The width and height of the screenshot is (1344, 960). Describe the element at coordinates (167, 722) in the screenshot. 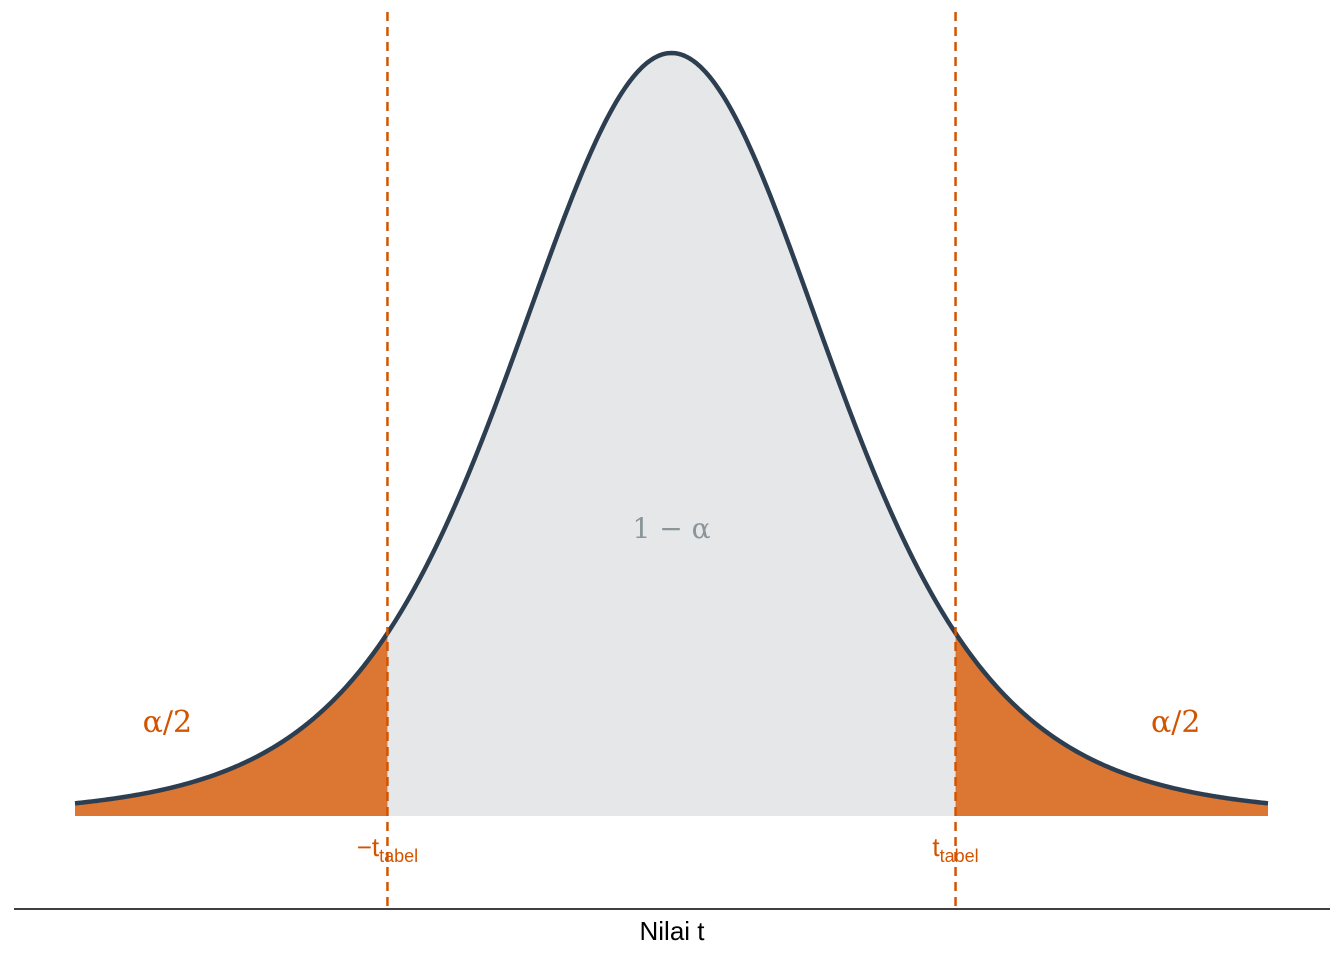

I see `left-tail-label: α/2` at that location.